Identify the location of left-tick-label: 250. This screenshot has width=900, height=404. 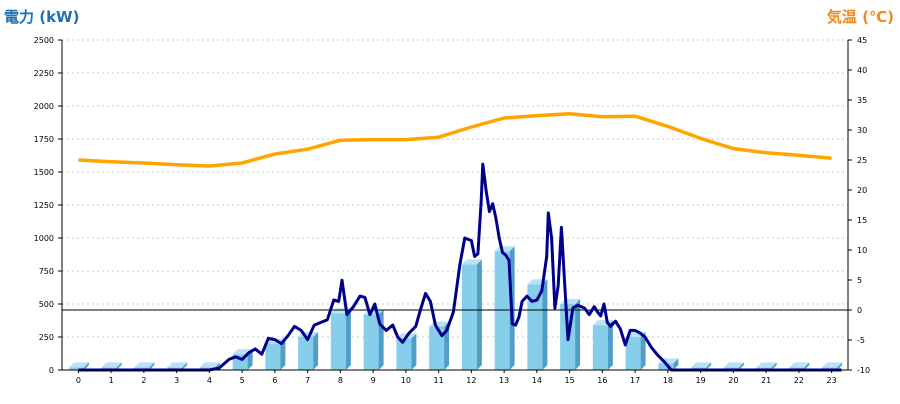
(46, 337).